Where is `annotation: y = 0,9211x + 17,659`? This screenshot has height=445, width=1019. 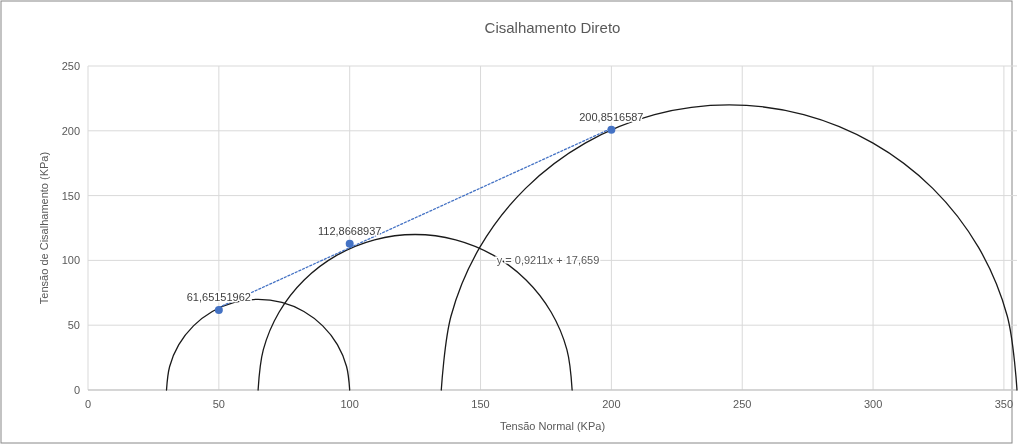
annotation: y = 0,9211x + 17,659 is located at coordinates (548, 259).